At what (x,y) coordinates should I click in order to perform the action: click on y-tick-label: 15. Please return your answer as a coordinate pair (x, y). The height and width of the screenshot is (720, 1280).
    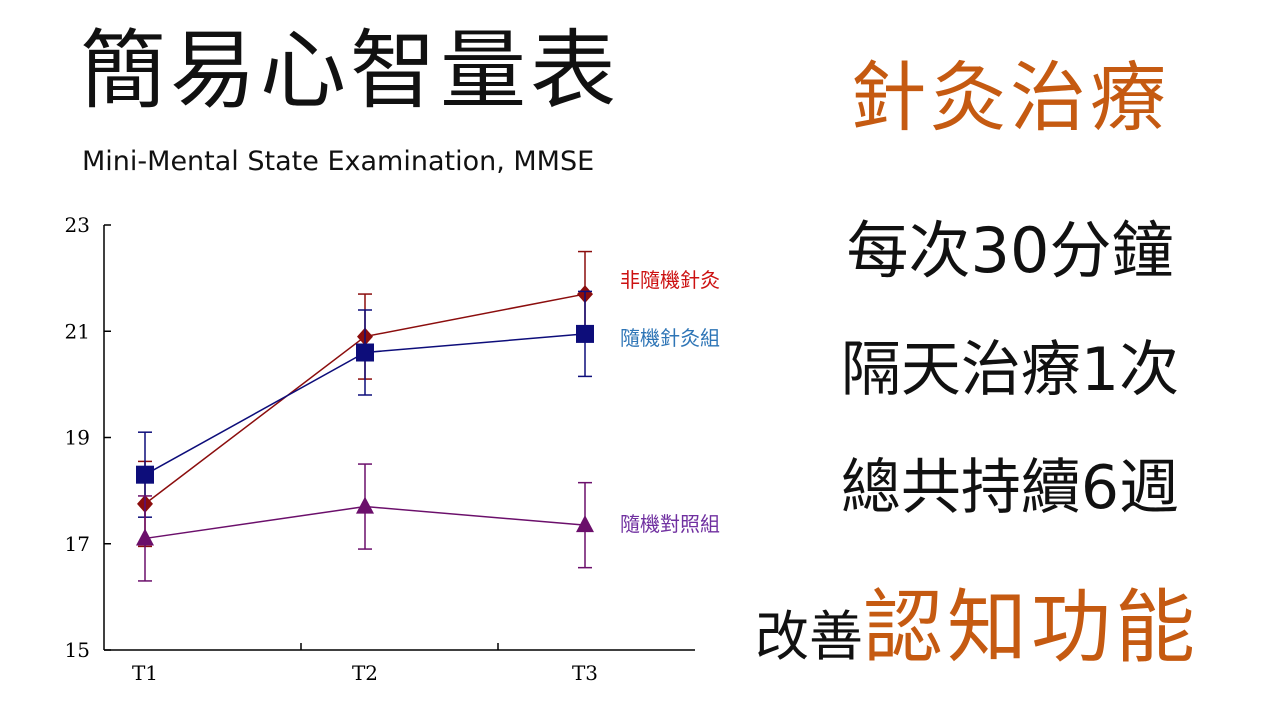
    Looking at the image, I should click on (77, 650).